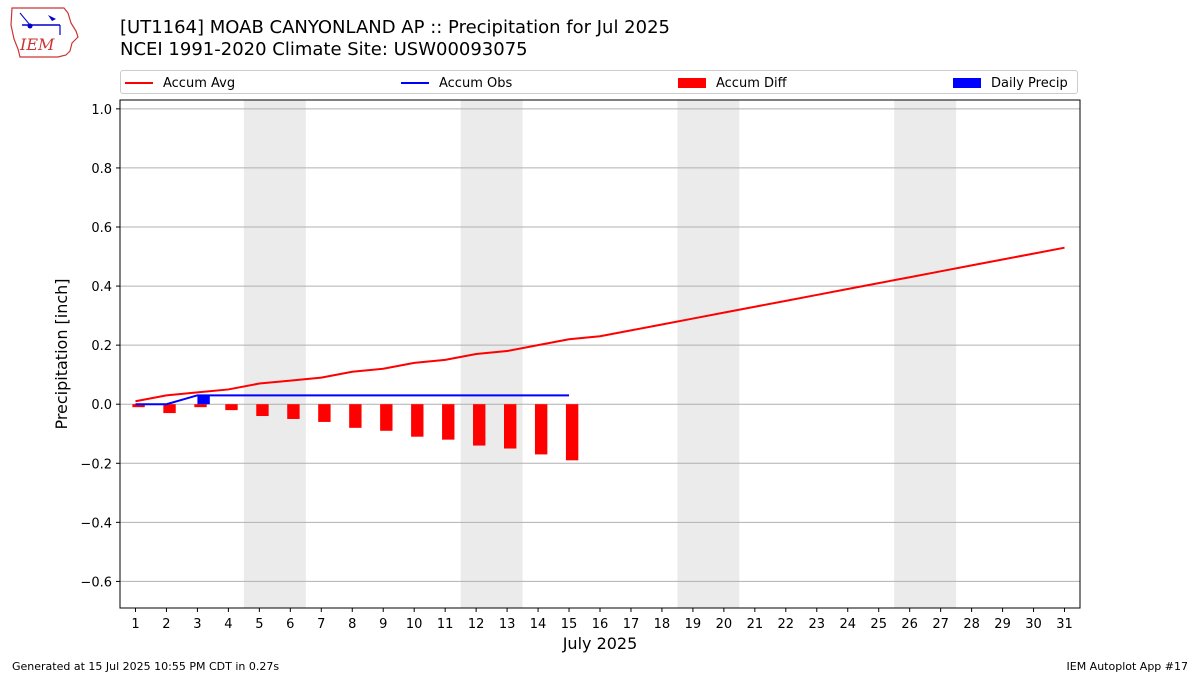 The width and height of the screenshot is (1200, 675). I want to click on x-tick-label: 24, so click(847, 624).